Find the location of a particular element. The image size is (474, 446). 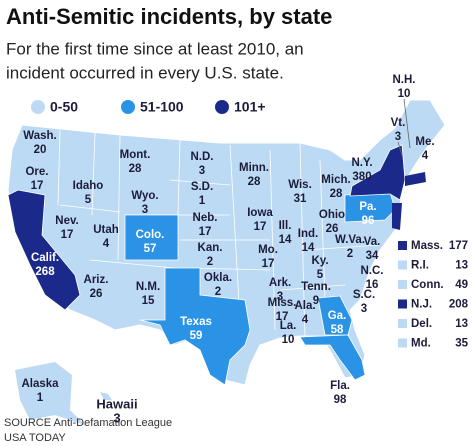

state-name: Utah is located at coordinates (106, 230).